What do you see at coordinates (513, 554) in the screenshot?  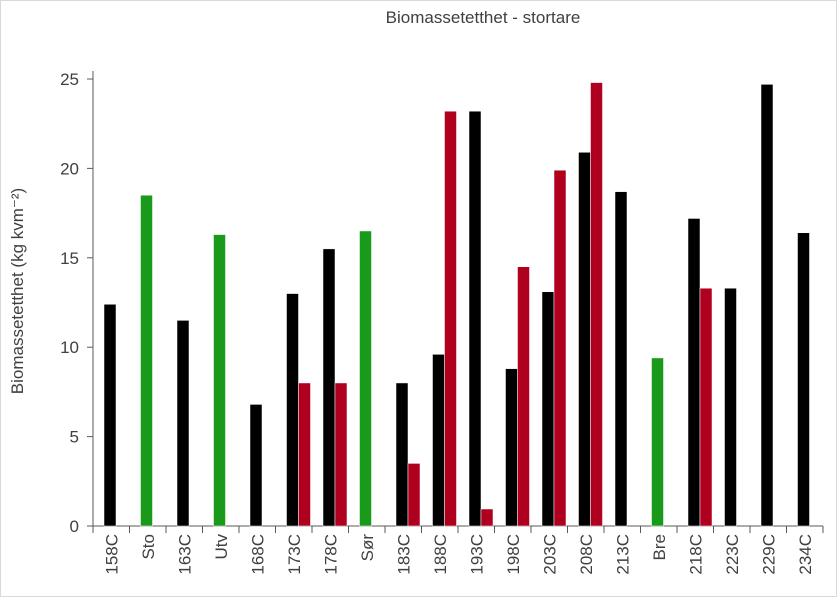 I see `x-tick-label: 198C` at bounding box center [513, 554].